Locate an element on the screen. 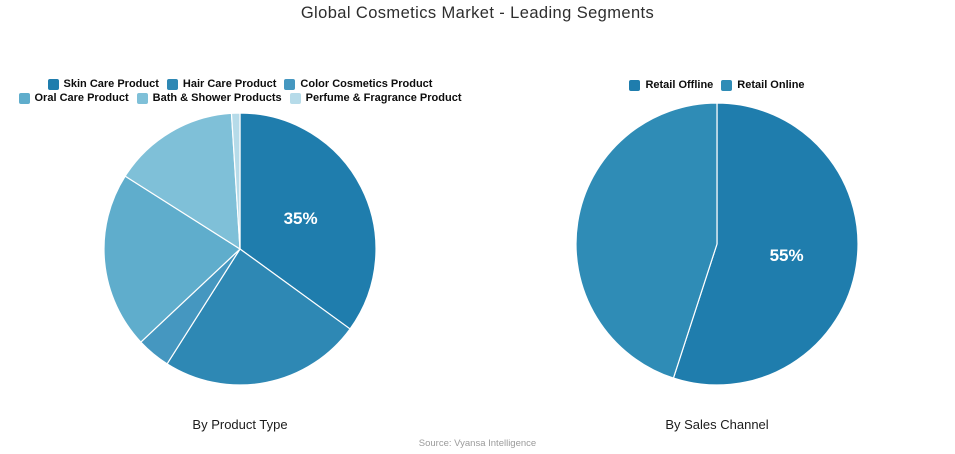 This screenshot has width=955, height=454. slice-percent-label: 35% is located at coordinates (301, 218).